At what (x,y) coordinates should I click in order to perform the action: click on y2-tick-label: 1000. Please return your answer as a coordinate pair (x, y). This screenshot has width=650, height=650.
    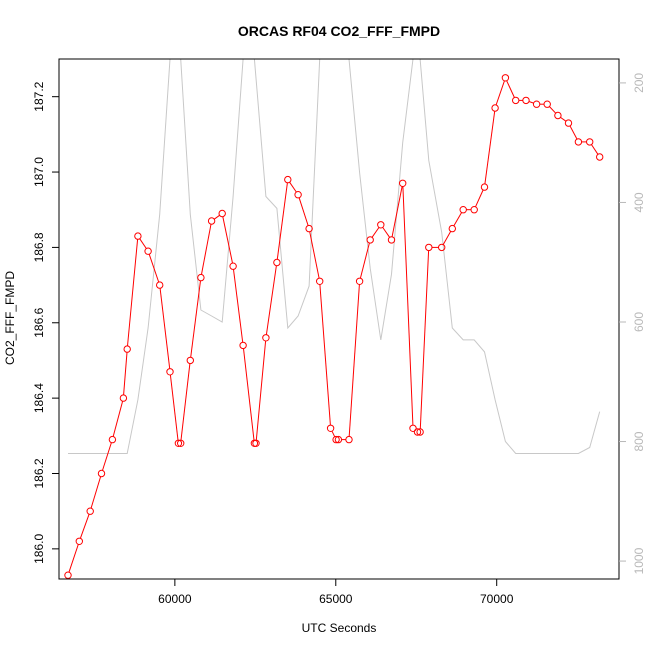
    Looking at the image, I should click on (639, 560).